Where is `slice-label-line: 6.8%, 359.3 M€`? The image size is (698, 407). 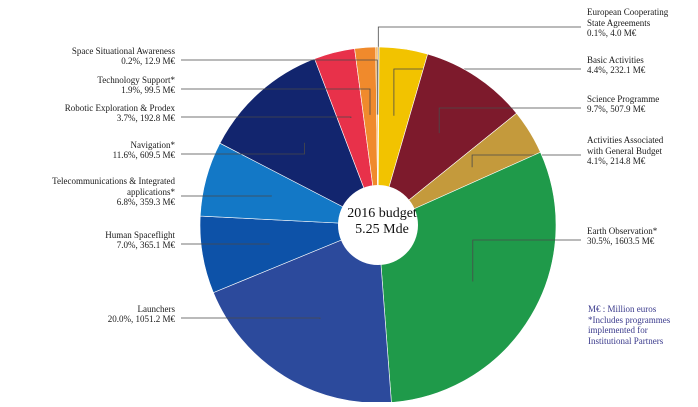
slice-label-line: 6.8%, 359.3 M€ is located at coordinates (113, 202).